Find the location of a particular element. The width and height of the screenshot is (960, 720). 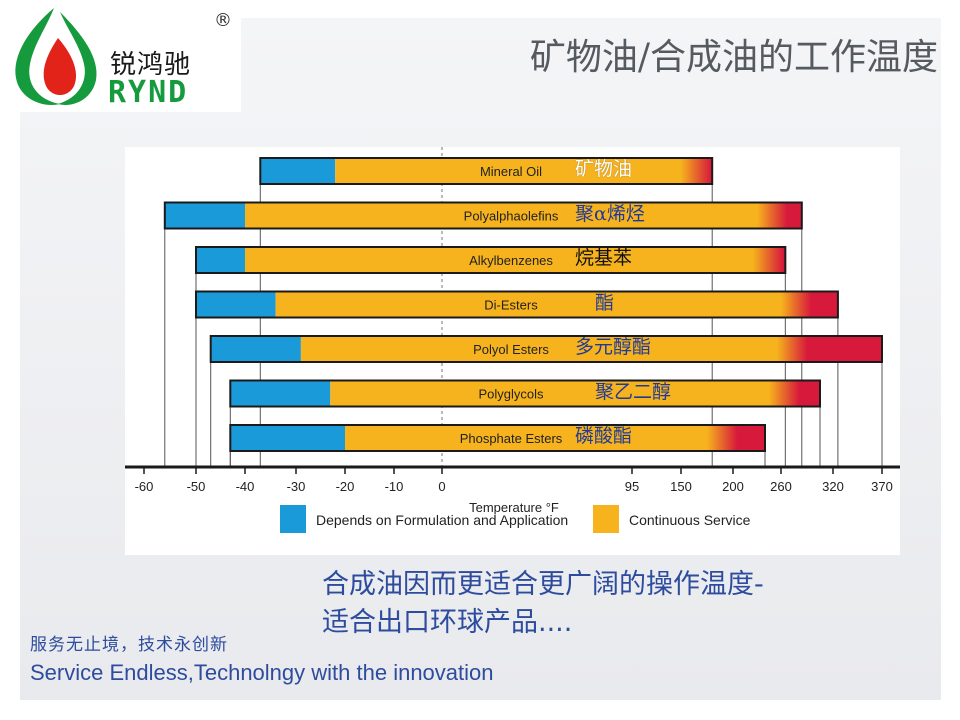

x-tick-label: -30 is located at coordinates (296, 486).